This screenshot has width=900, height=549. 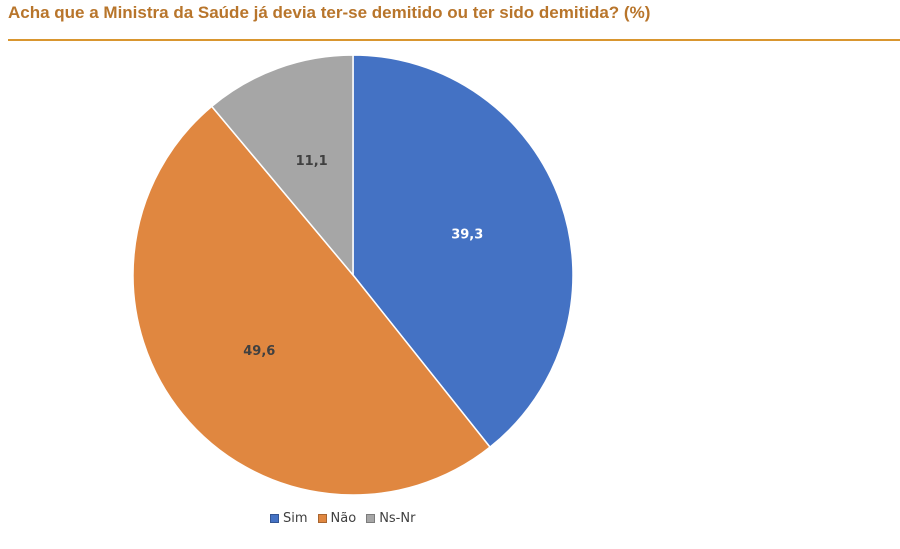 I want to click on slice-ns-nr, so click(x=282, y=166).